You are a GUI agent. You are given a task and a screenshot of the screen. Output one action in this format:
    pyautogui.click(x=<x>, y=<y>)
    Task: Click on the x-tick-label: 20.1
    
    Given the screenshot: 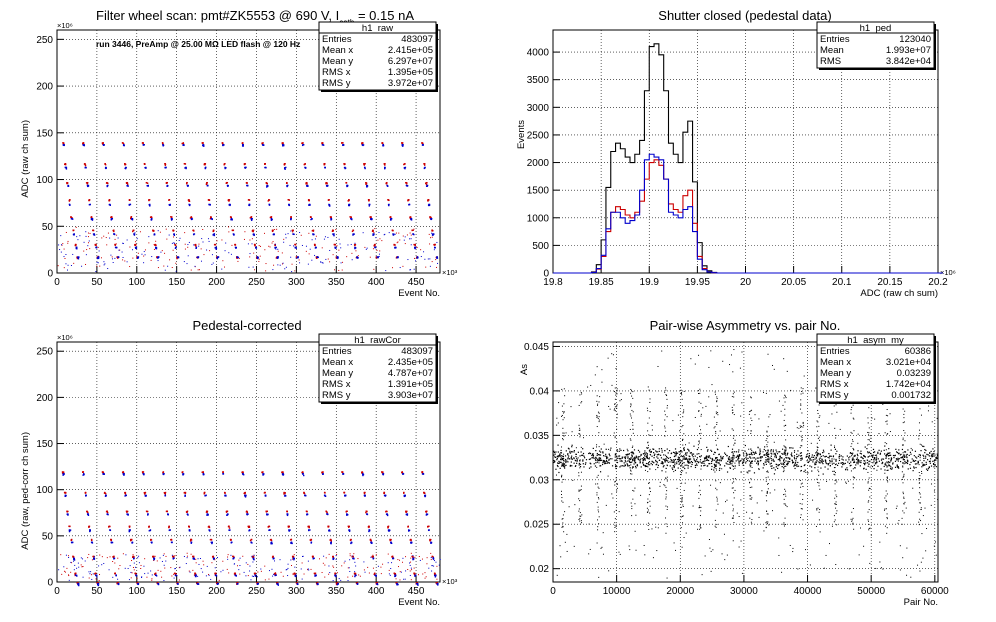 What is the action you would take?
    pyautogui.click(x=842, y=282)
    